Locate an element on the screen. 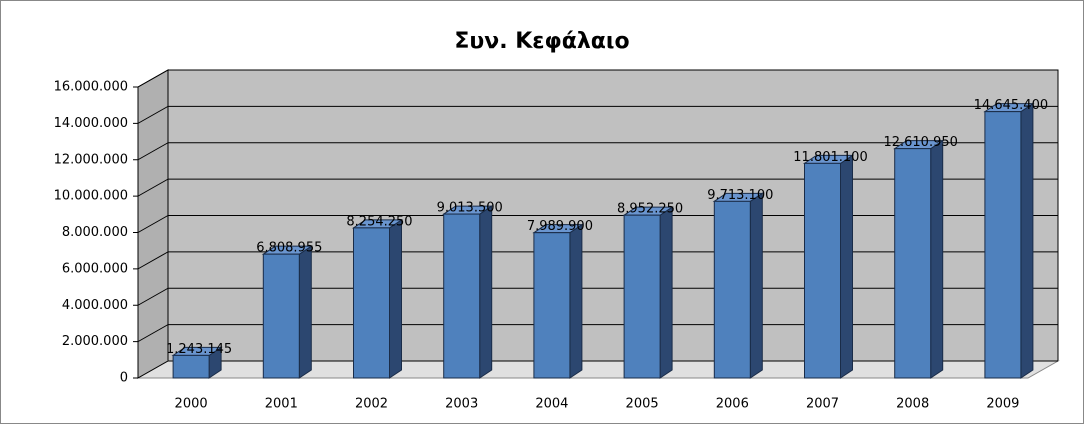 This screenshot has height=424, width=1084. y-tick-label: 10.000.000 is located at coordinates (91, 196).